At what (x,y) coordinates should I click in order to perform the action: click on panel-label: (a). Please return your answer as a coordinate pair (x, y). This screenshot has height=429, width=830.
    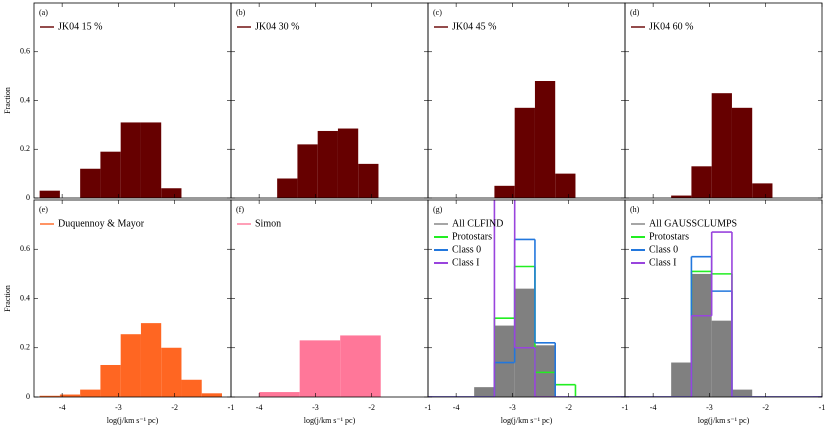
    Looking at the image, I should click on (43, 12).